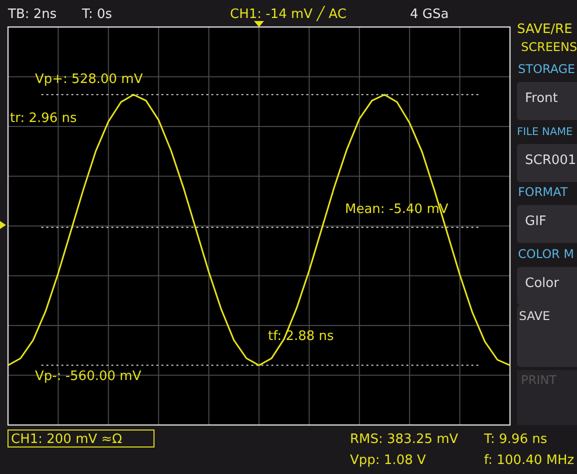 Image resolution: width=577 pixels, height=474 pixels. What do you see at coordinates (96, 14) in the screenshot?
I see `text: T: 0s` at bounding box center [96, 14].